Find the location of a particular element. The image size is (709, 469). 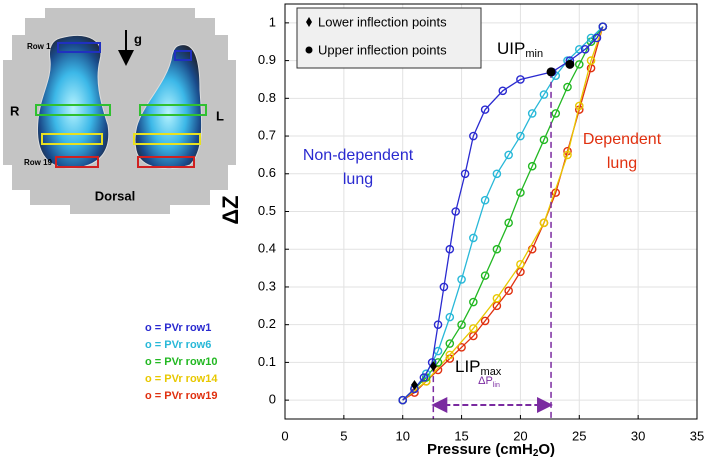

legend-marker is located at coordinates (309, 50).